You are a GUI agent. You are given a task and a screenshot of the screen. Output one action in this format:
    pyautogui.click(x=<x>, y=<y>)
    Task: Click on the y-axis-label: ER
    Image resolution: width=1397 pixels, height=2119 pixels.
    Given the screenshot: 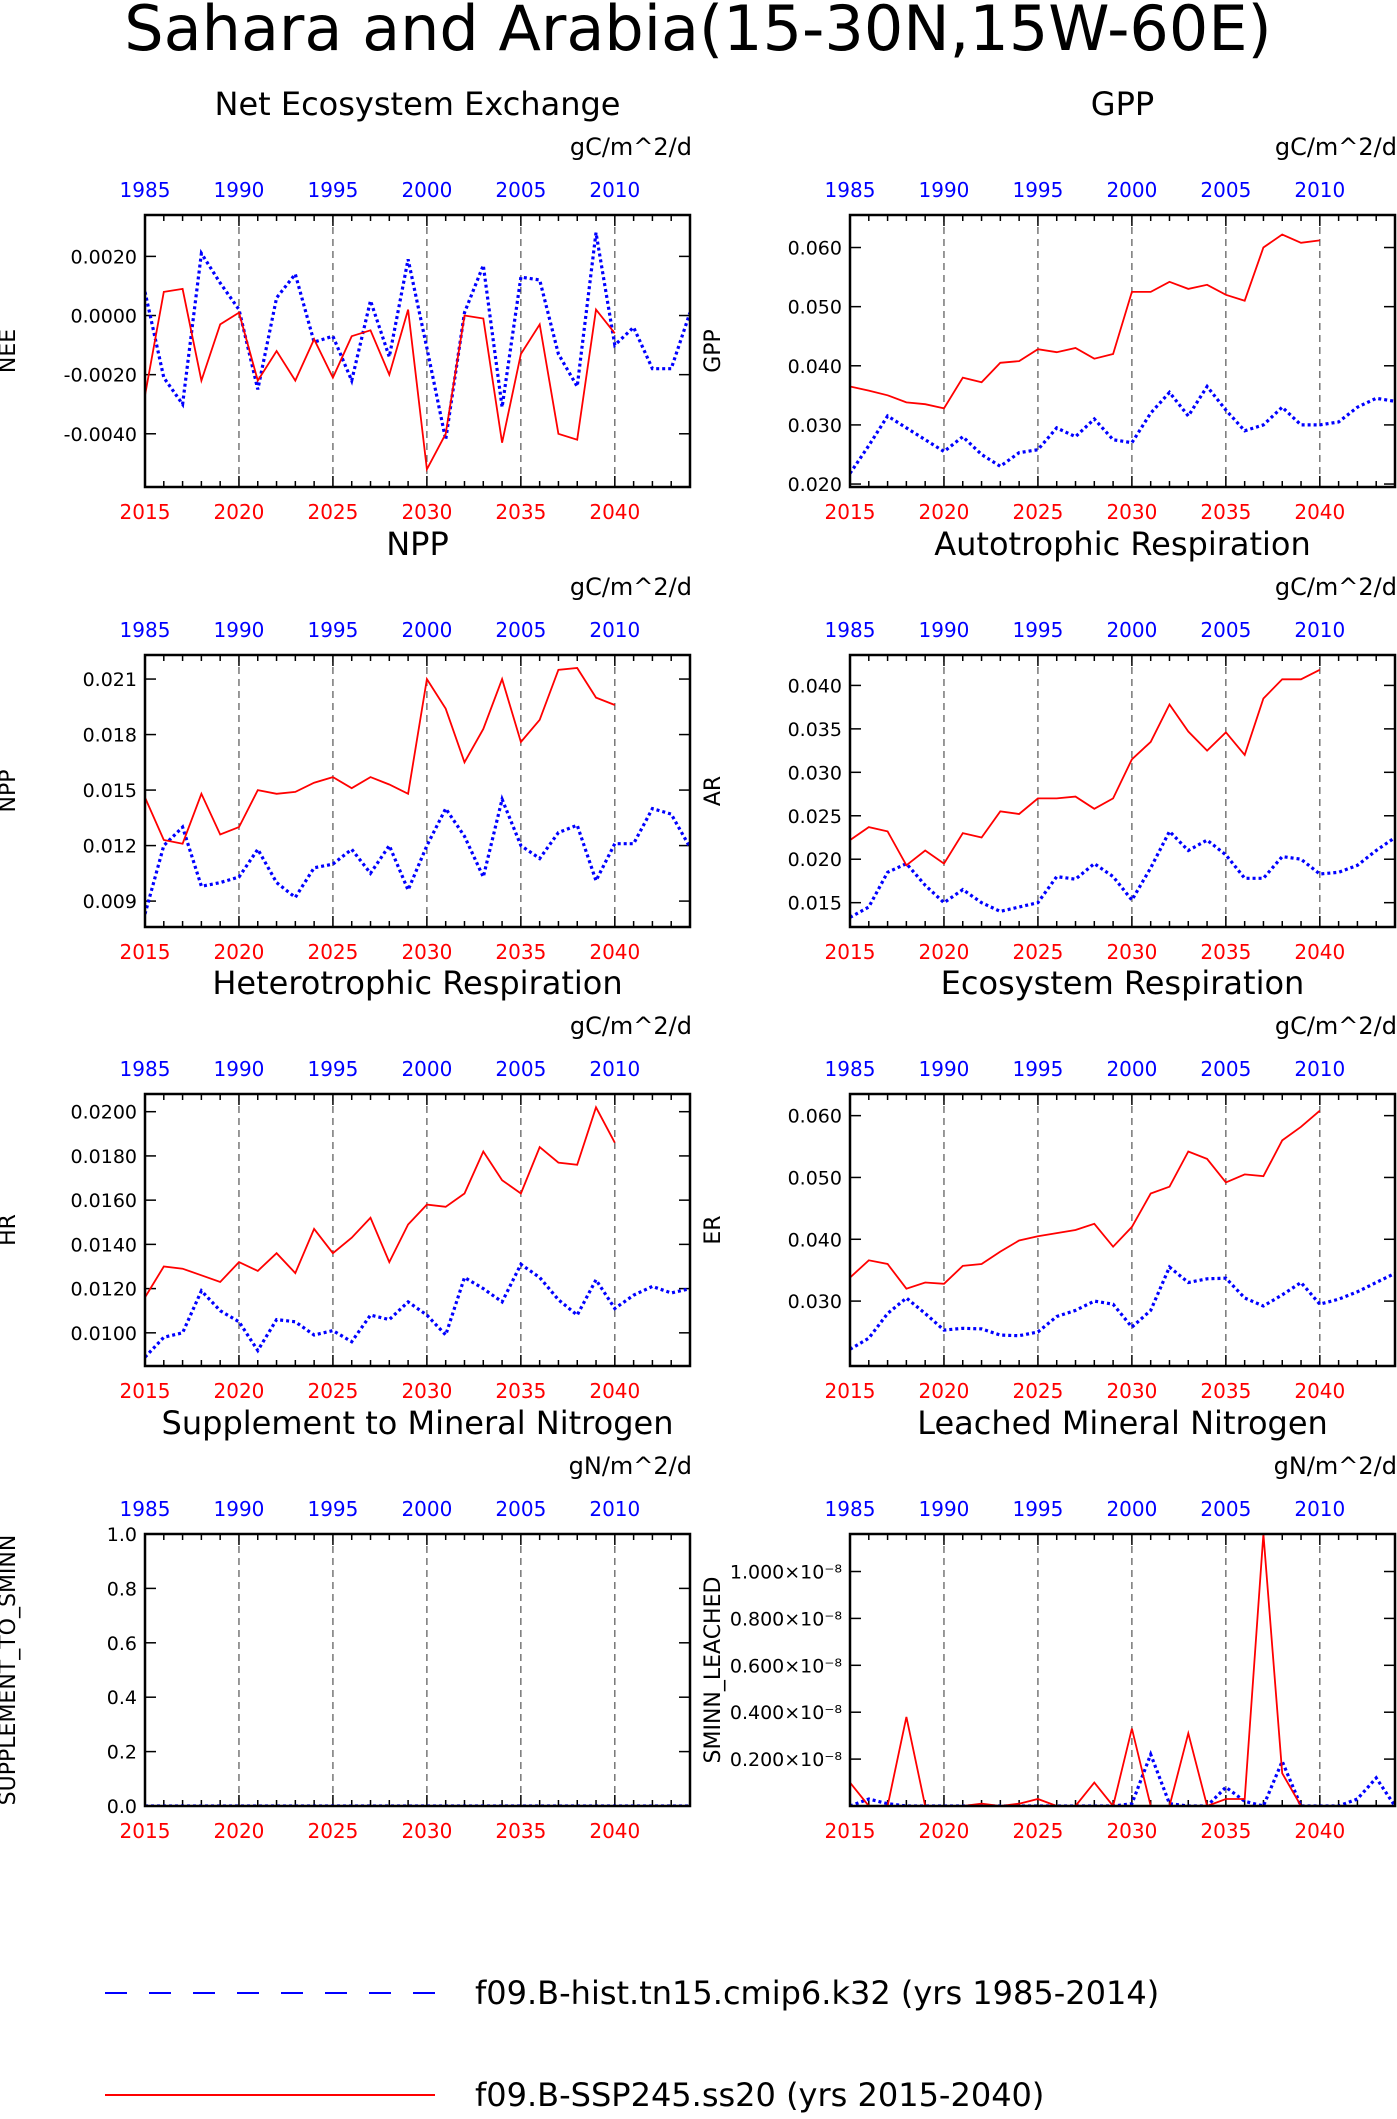 What is the action you would take?
    pyautogui.click(x=713, y=1229)
    